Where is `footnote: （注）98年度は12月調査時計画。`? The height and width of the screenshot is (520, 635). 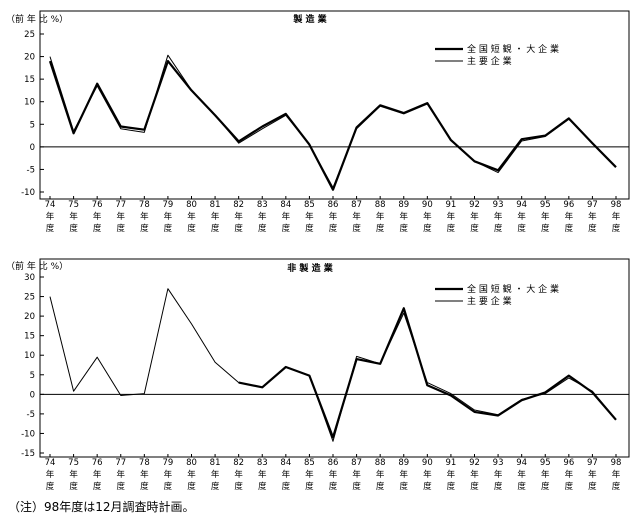 footnote: （注）98年度は12月調査時計画。 is located at coordinates (101, 507).